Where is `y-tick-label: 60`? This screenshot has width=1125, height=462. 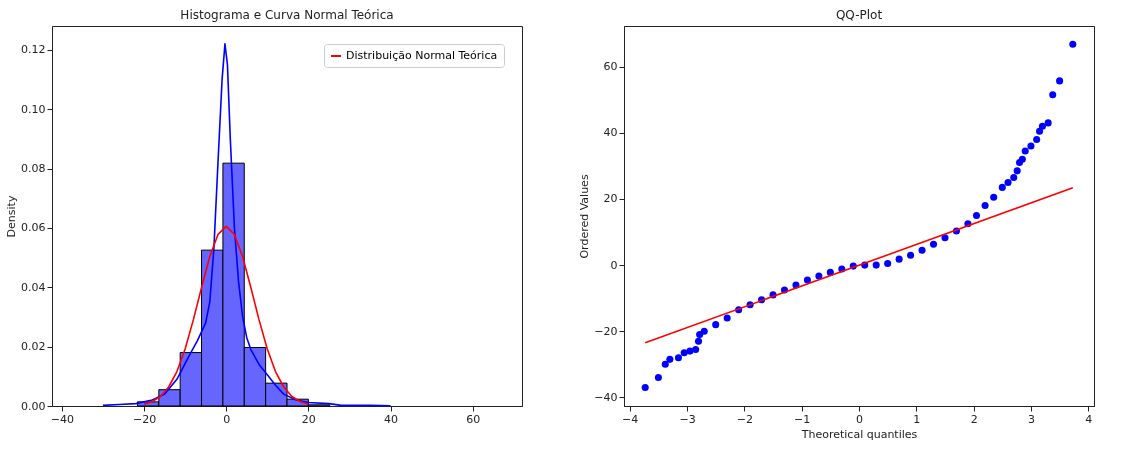 y-tick-label: 60 is located at coordinates (610, 67).